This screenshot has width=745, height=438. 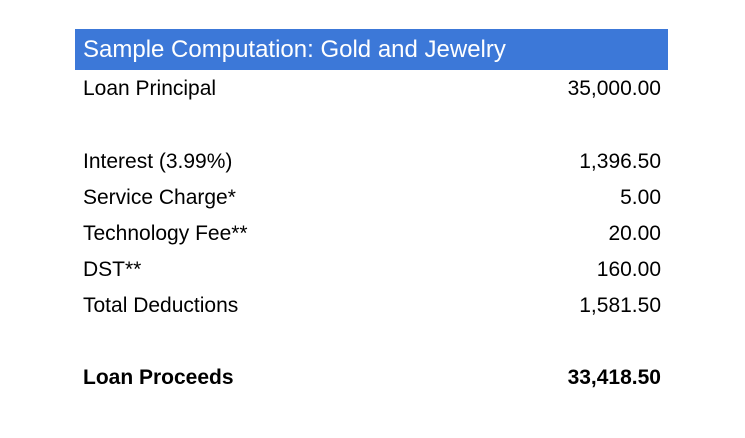 I want to click on row-value: 1,581.50, so click(x=620, y=305).